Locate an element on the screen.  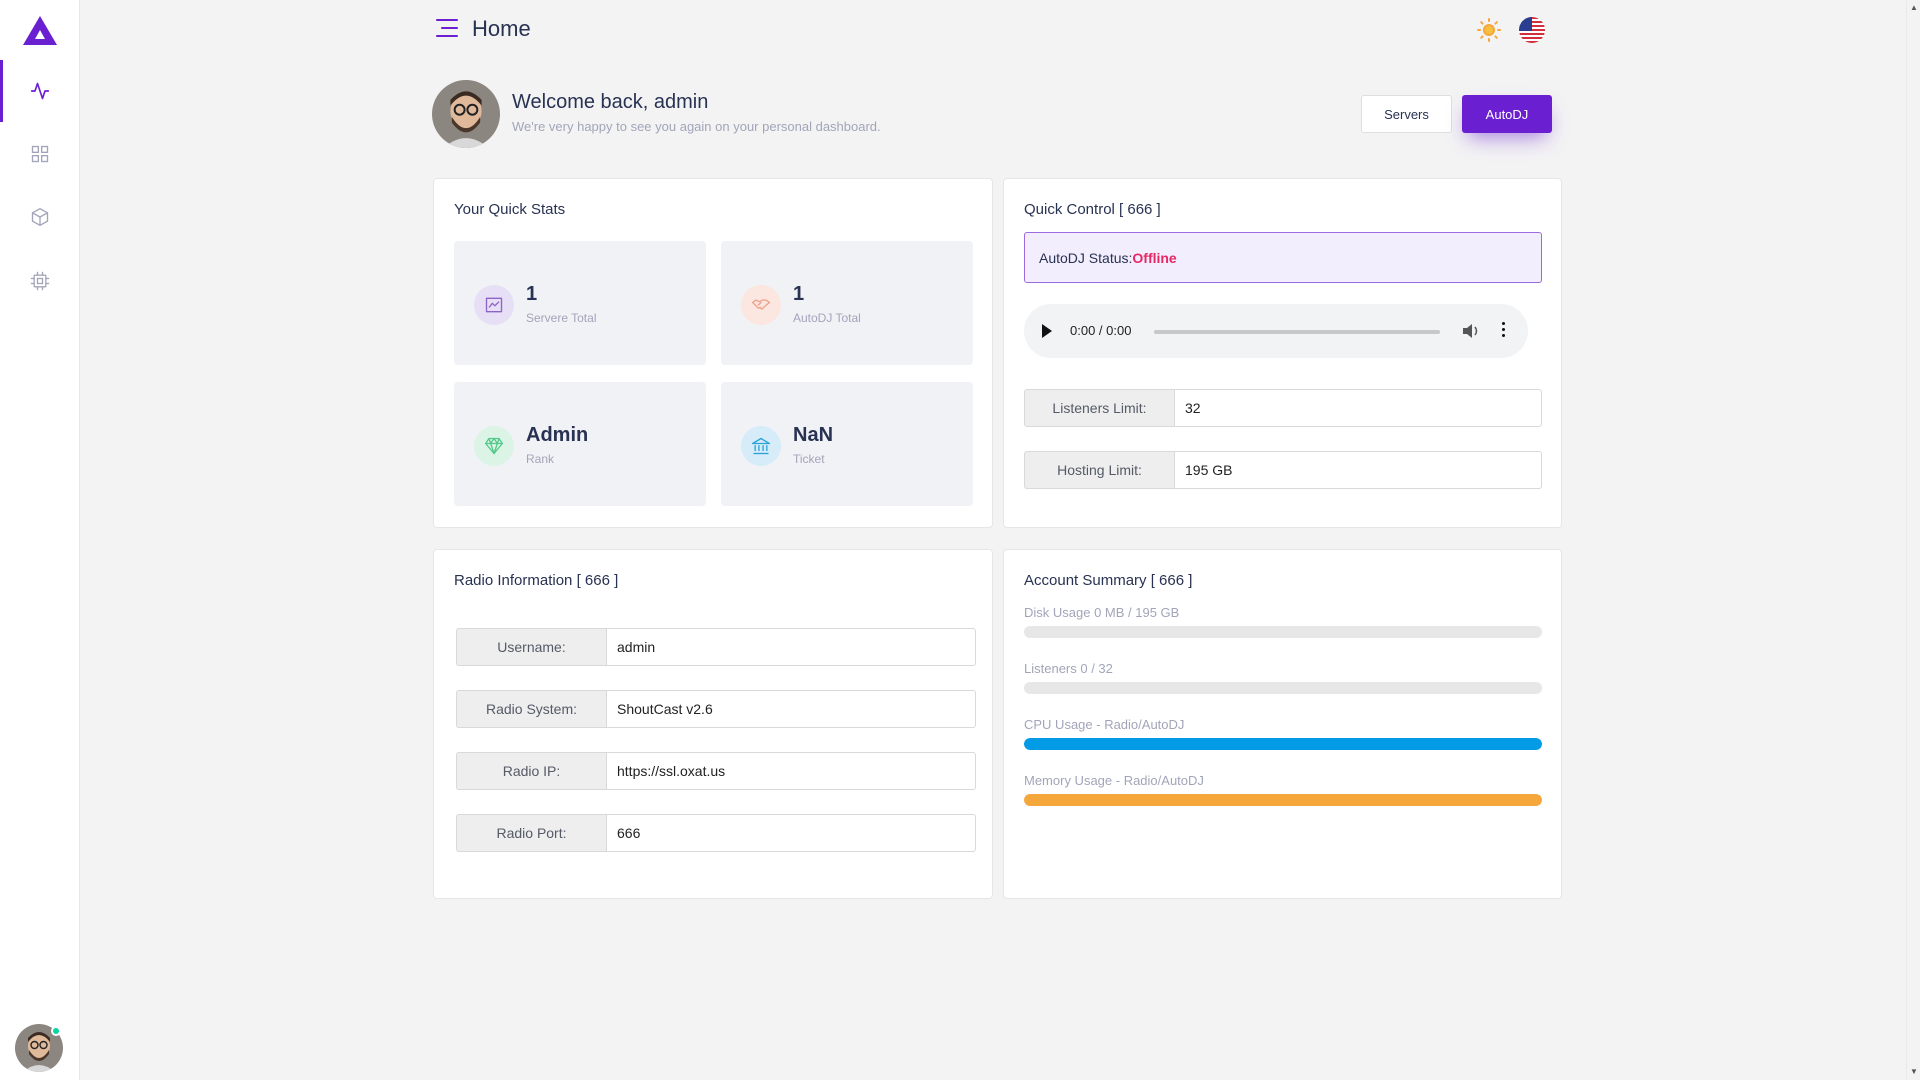
radio-system-input: ShoutCast v2.6 is located at coordinates (791, 709).